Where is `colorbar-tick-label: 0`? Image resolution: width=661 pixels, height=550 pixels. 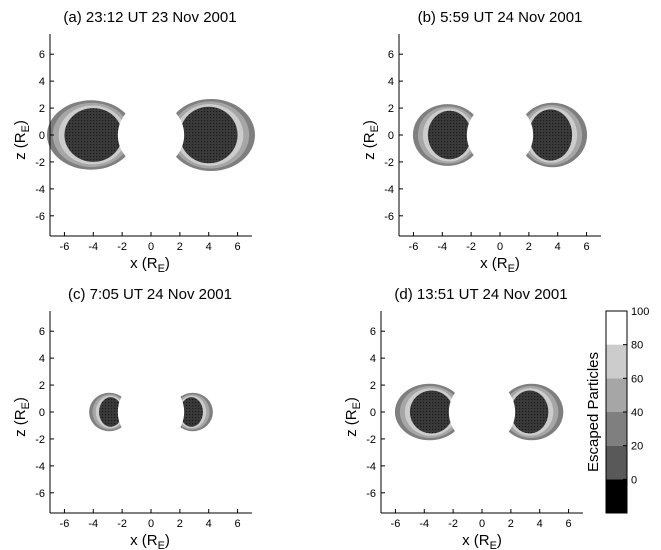
colorbar-tick-label: 0 is located at coordinates (634, 480).